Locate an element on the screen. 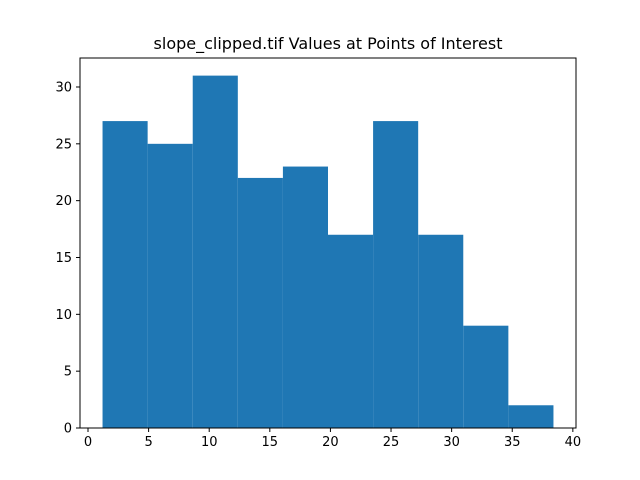 The image size is (640, 480). x-tick-label: 35 is located at coordinates (512, 442).